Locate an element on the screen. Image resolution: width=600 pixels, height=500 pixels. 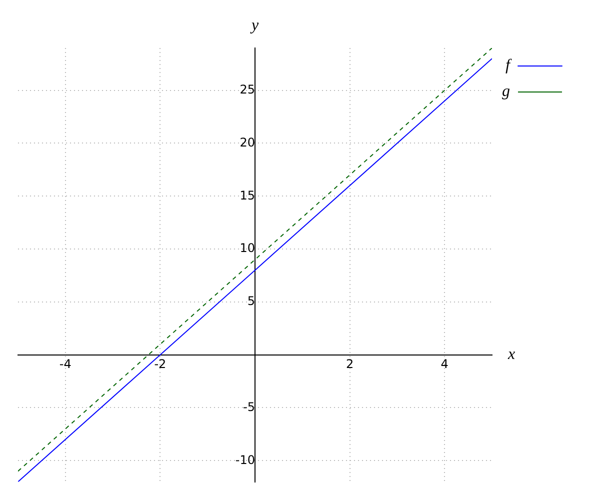
y-tick-label: 10 is located at coordinates (247, 248).